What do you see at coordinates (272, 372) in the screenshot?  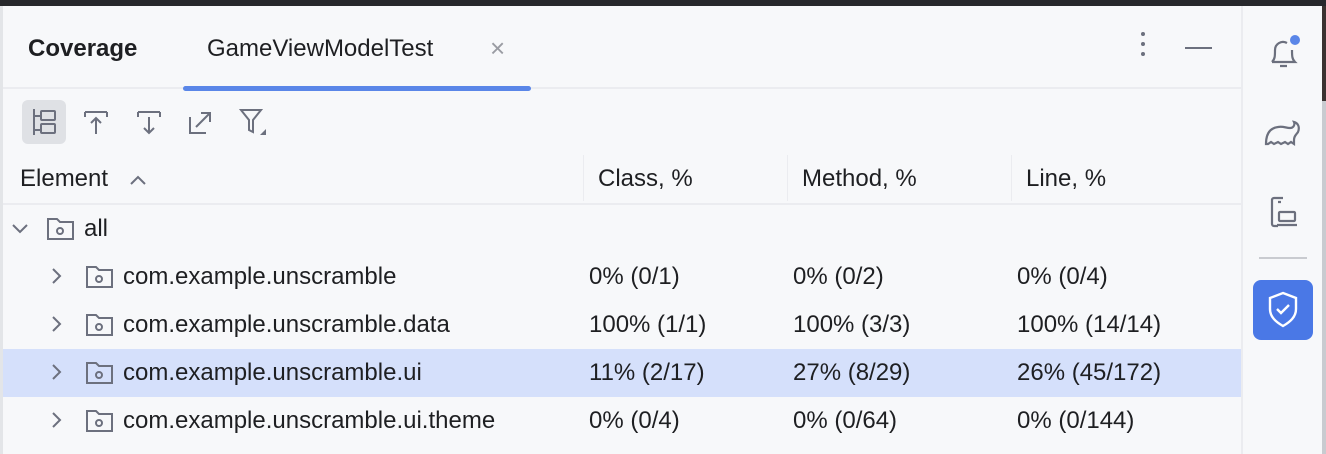 I see `package-name: com.example.unscramble.ui` at bounding box center [272, 372].